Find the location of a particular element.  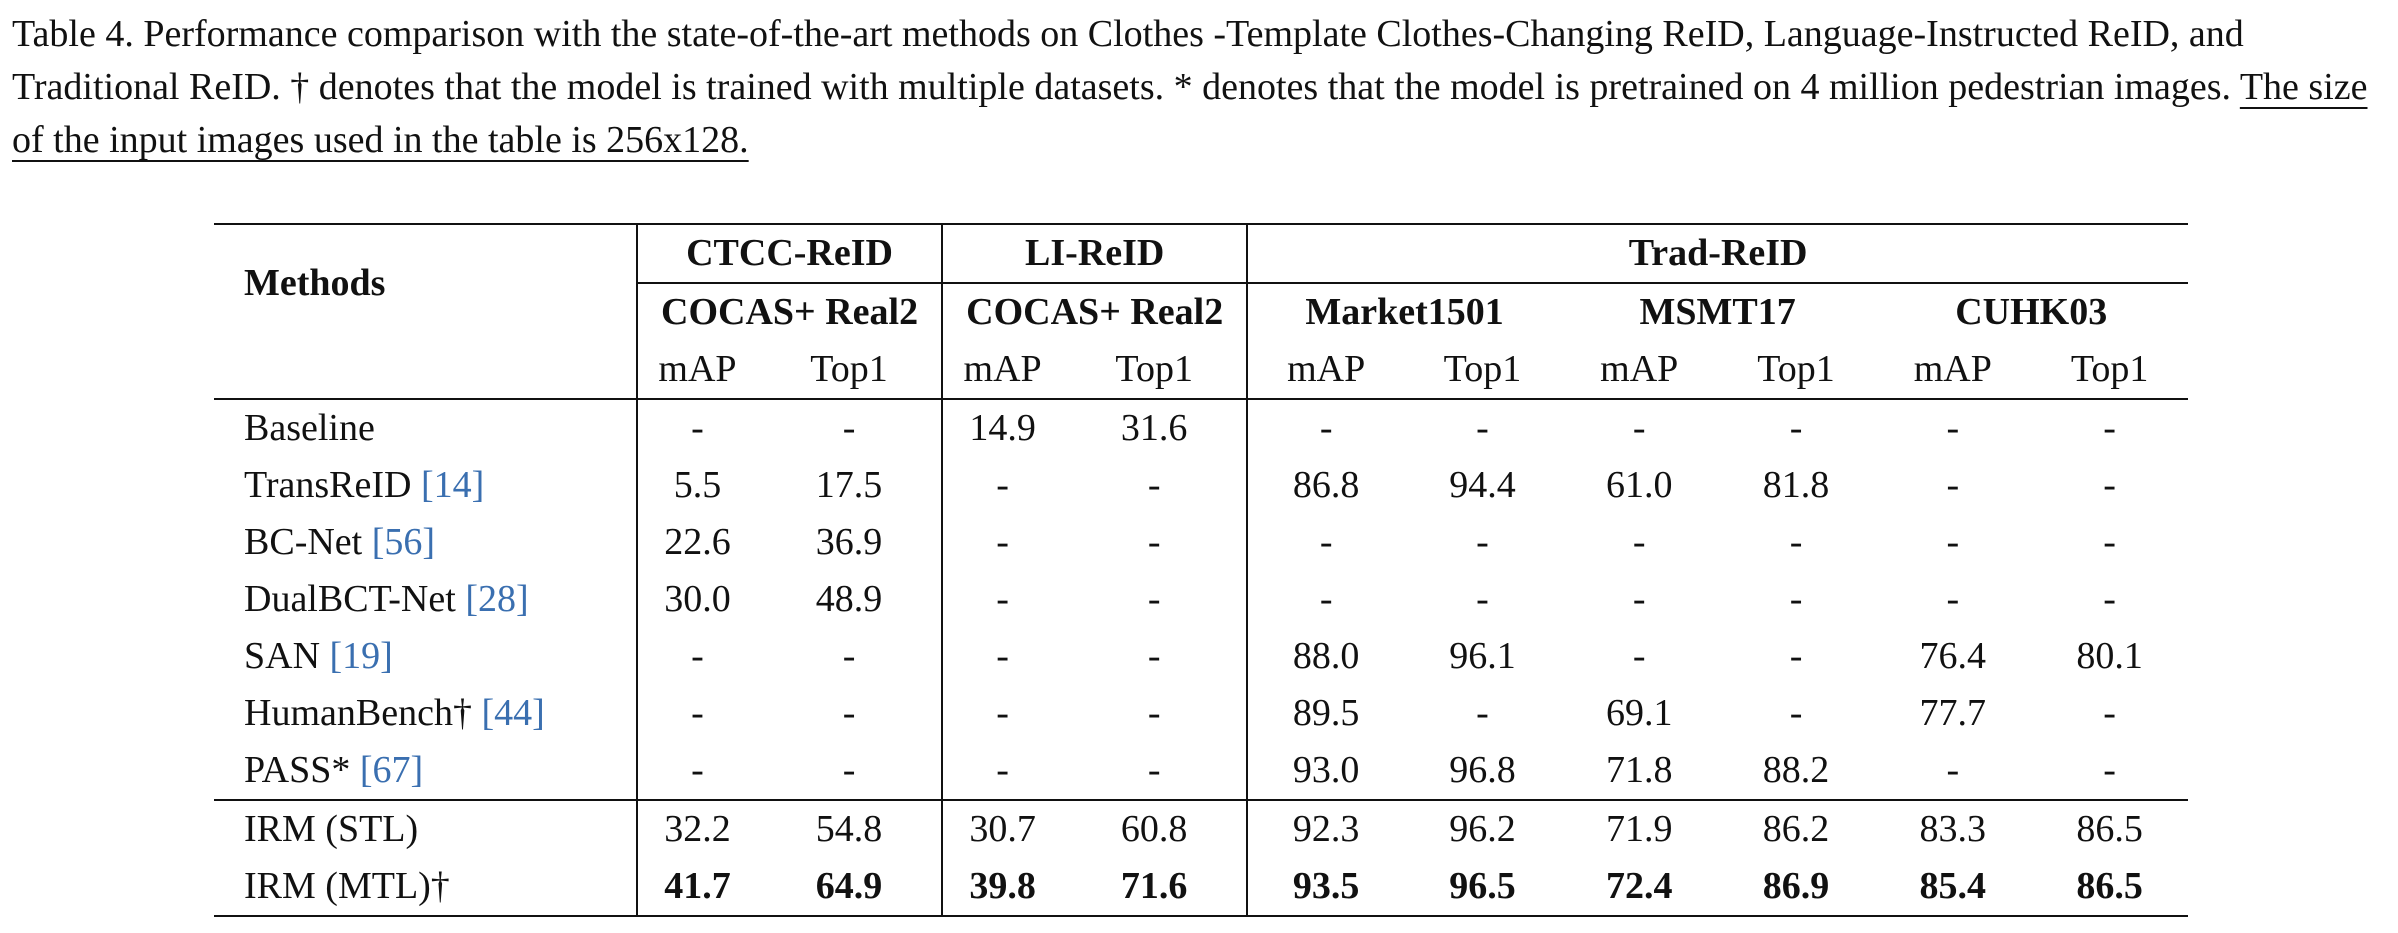

table-row: HumanBench† [44] - - - -89.5-69.1-77.7- is located at coordinates (1201, 713).